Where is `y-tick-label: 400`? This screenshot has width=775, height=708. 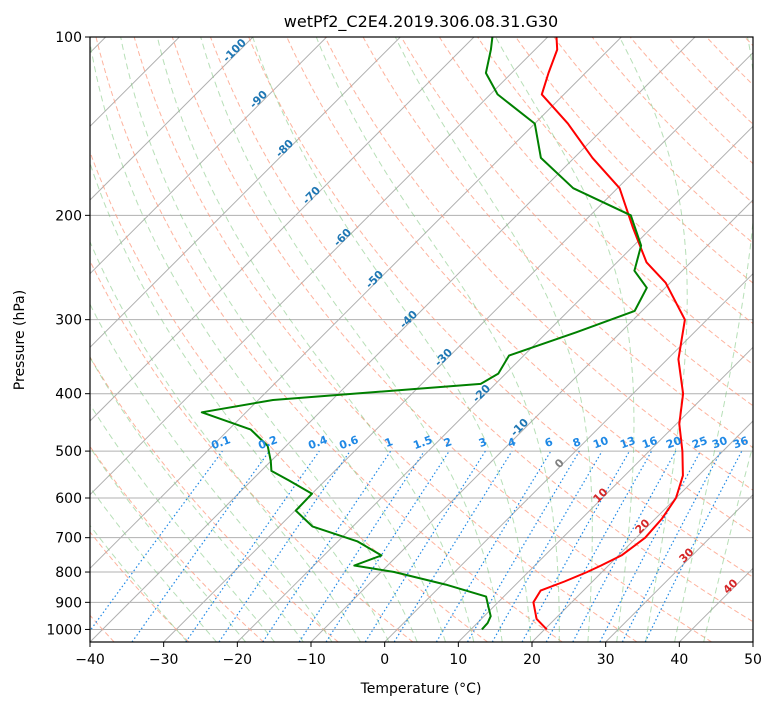 y-tick-label: 400 is located at coordinates (68, 395).